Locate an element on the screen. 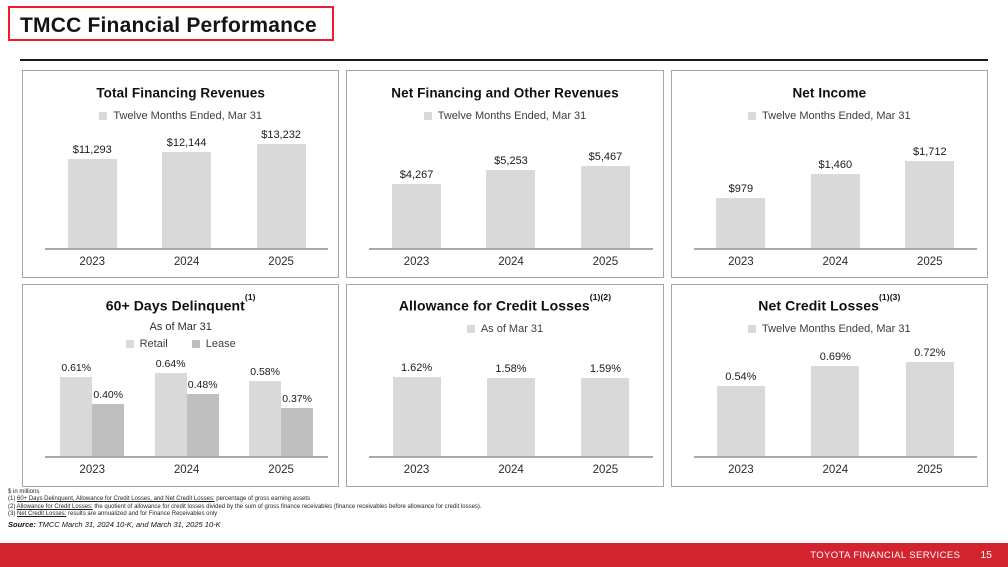  bar-value-label: 0.61% is located at coordinates (76, 368).